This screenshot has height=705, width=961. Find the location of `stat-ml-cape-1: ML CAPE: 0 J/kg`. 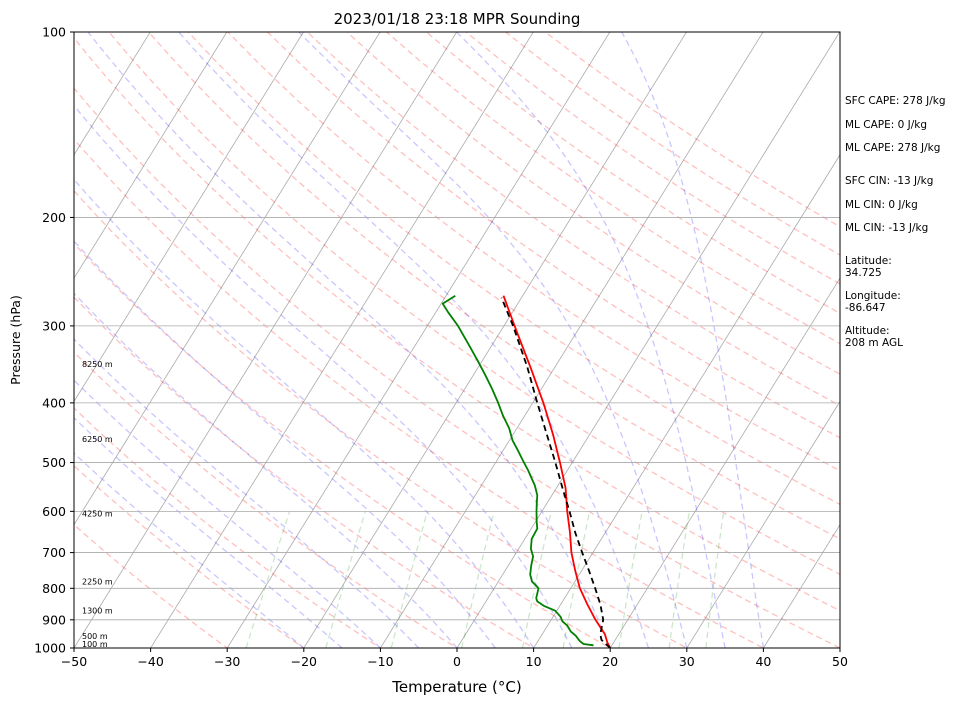

stat-ml-cape-1: ML CAPE: 0 J/kg is located at coordinates (886, 125).